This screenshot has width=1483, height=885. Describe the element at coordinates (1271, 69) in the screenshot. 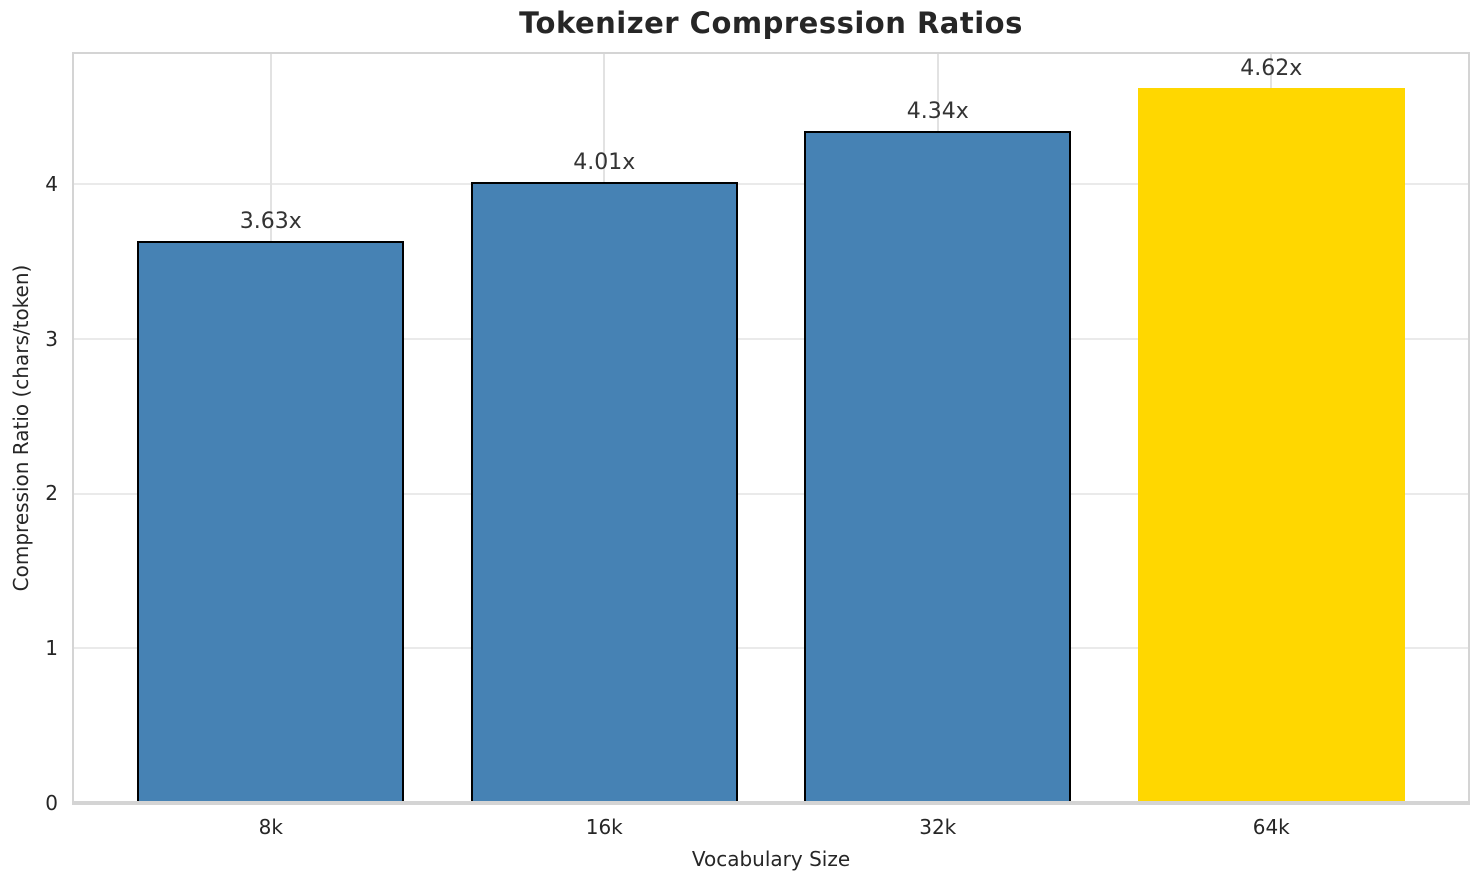

I see `bar-value-label: 4.62x` at that location.